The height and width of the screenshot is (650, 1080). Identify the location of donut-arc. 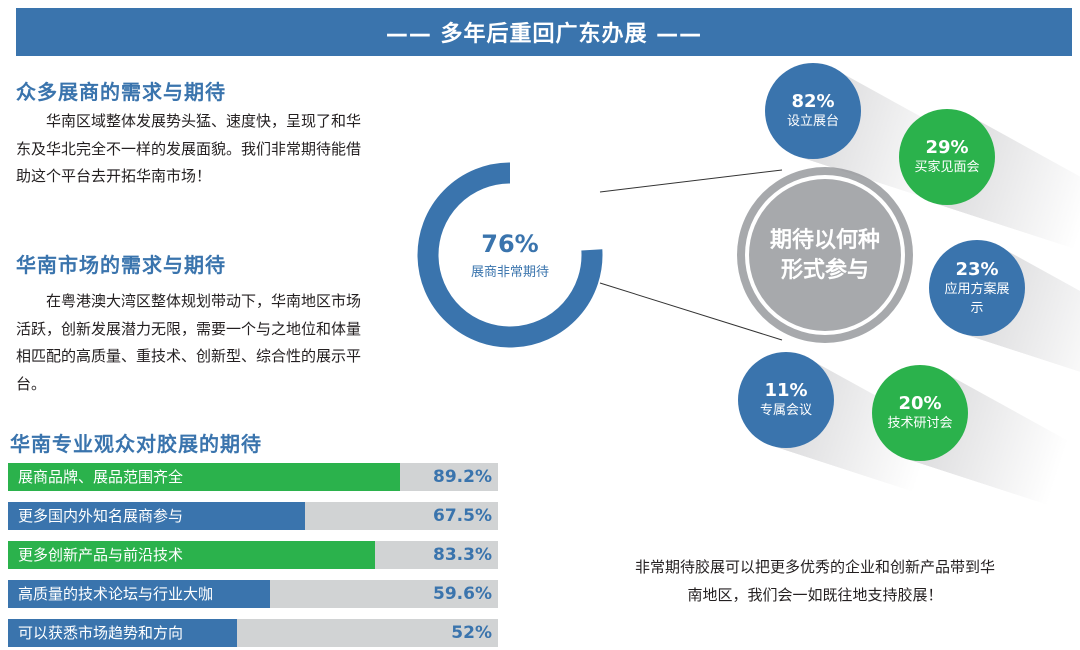
(510, 255).